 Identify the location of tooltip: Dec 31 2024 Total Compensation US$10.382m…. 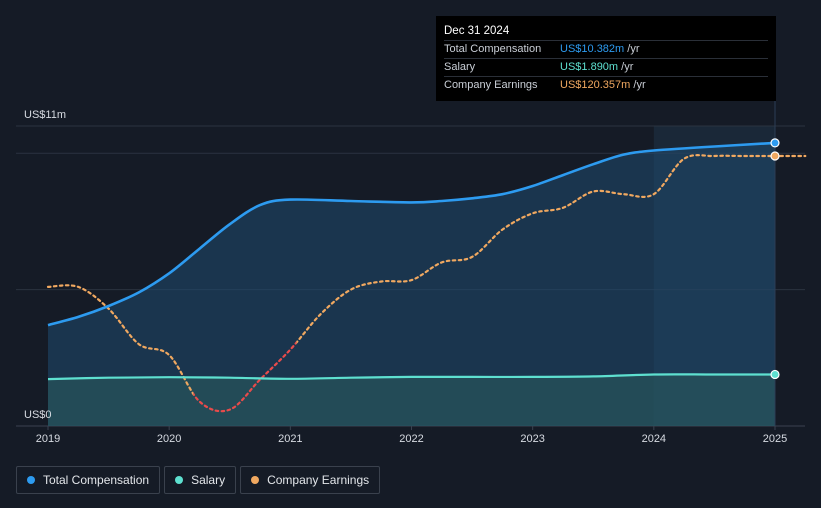
(606, 58).